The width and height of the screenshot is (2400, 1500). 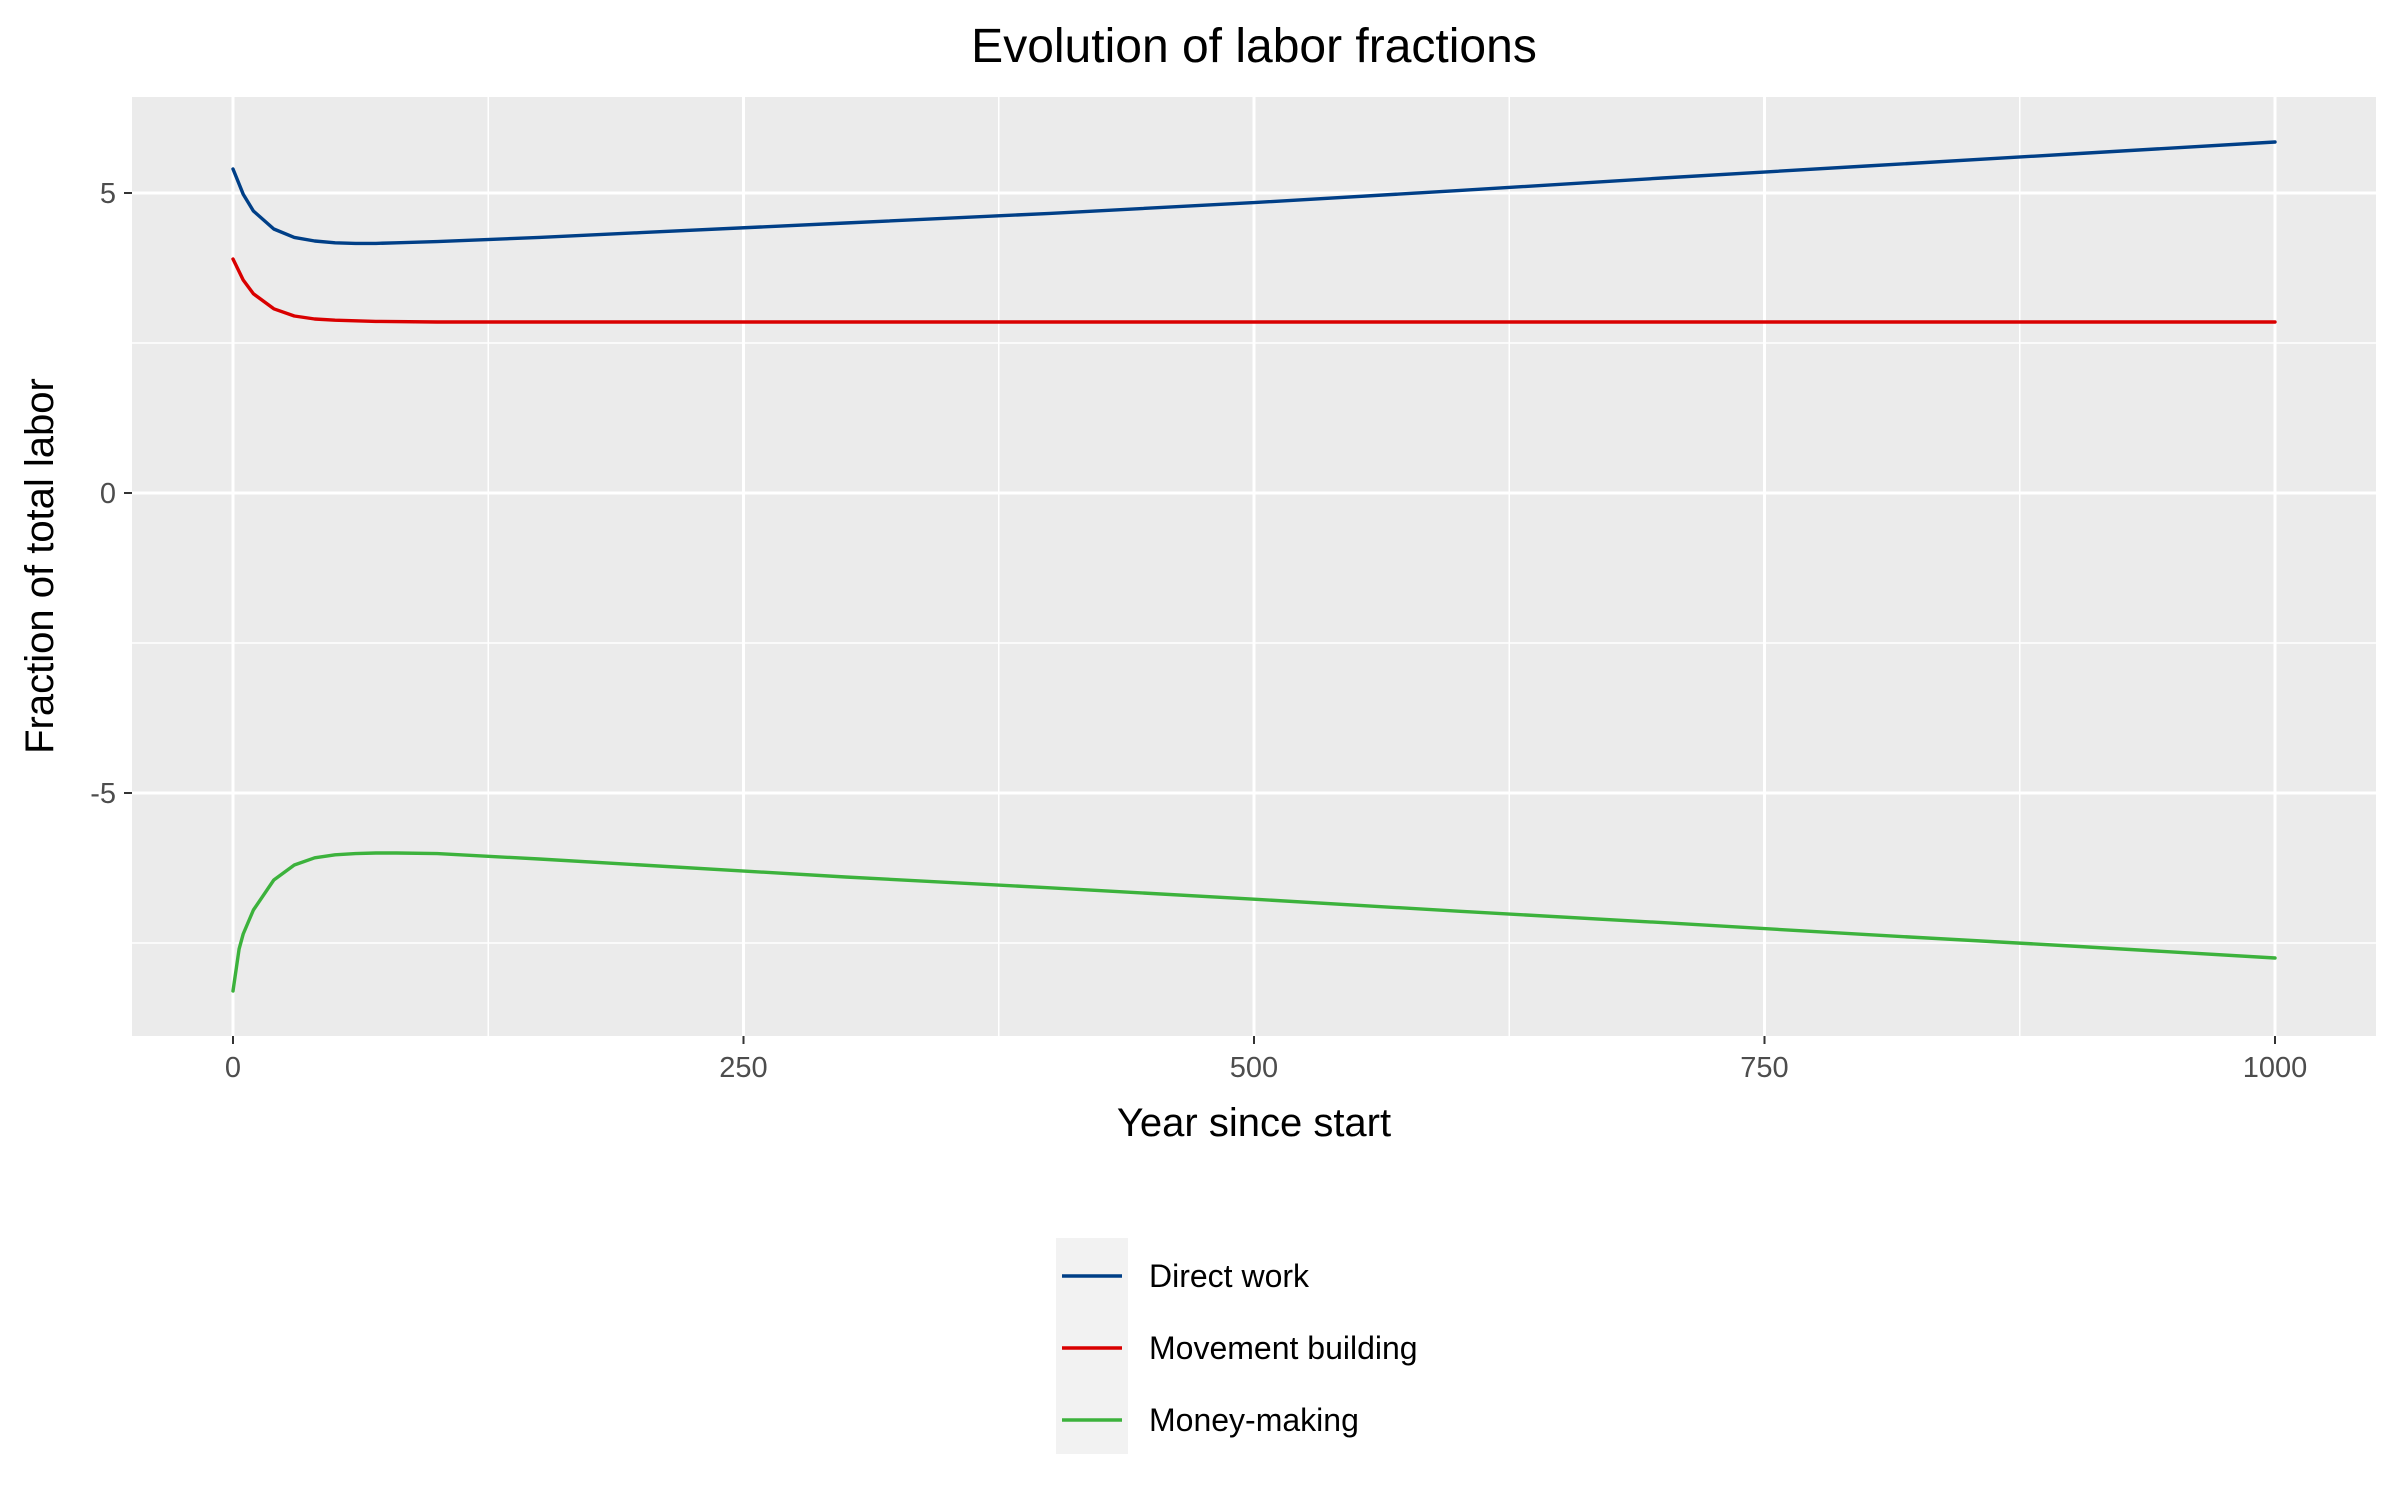 I want to click on legend-entry-label: Money-making, so click(x=1254, y=1420).